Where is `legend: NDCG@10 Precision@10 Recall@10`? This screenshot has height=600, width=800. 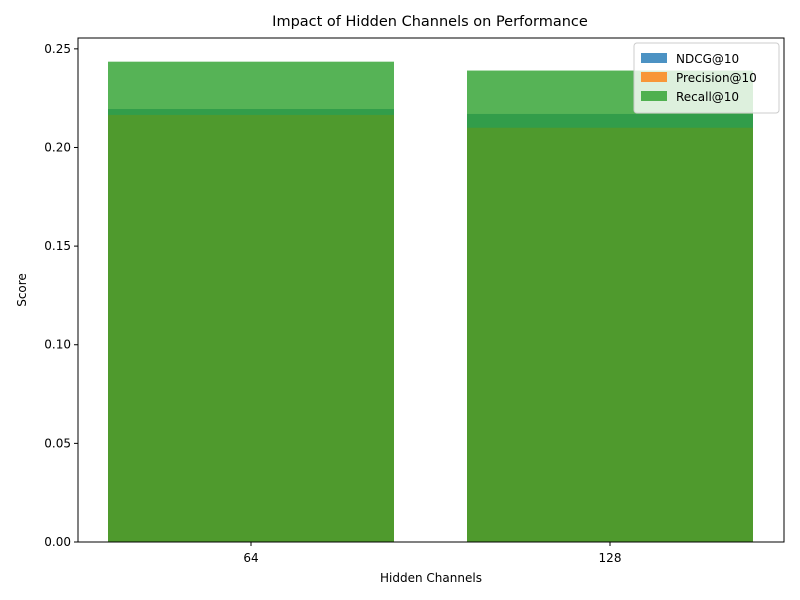 legend: NDCG@10 Precision@10 Recall@10 is located at coordinates (706, 78).